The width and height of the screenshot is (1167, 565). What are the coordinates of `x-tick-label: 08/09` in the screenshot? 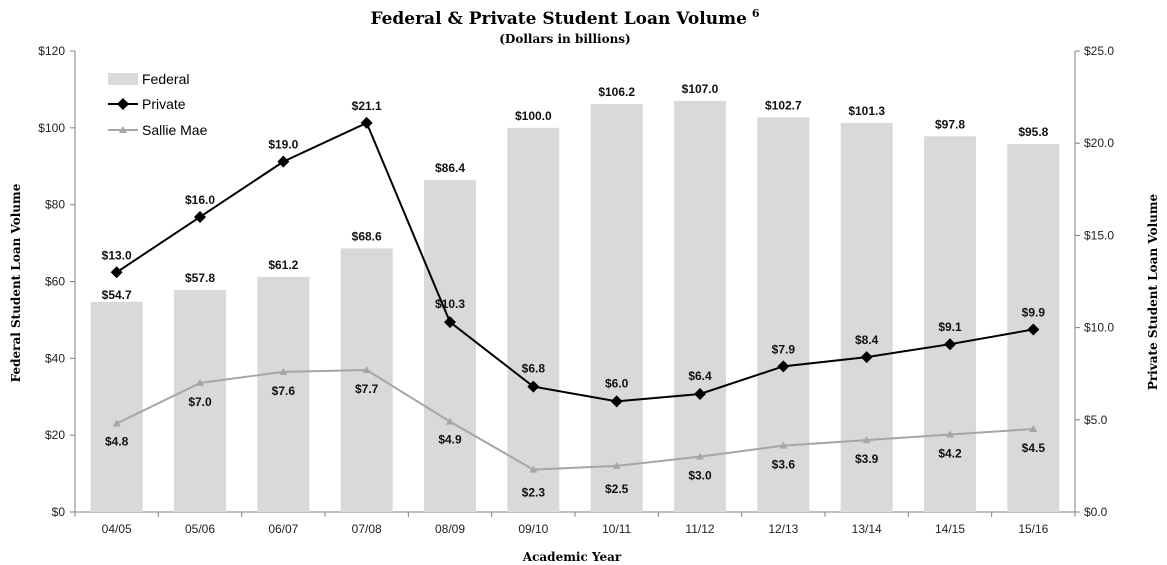 It's located at (450, 529).